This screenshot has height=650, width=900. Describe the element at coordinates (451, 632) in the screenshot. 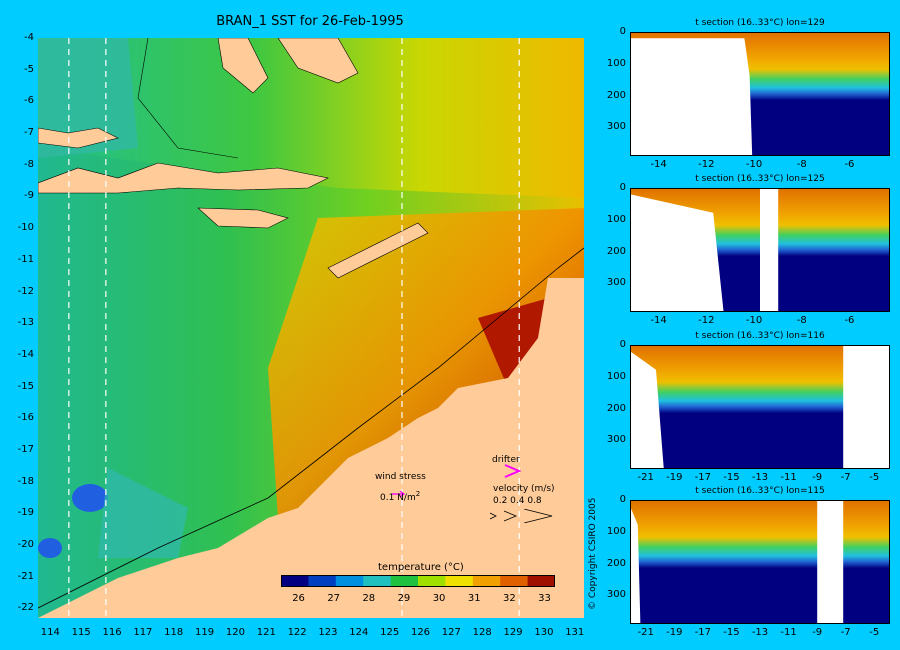

I see `map-x-tick: 127` at that location.